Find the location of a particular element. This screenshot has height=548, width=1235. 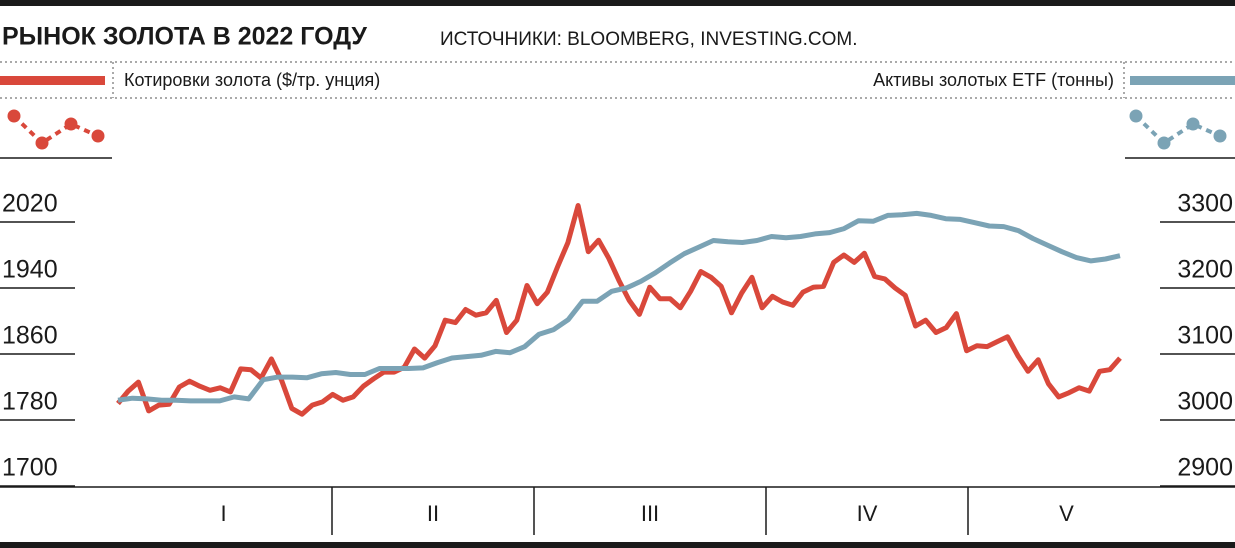

y2-tick-label: 3200 is located at coordinates (1205, 270).